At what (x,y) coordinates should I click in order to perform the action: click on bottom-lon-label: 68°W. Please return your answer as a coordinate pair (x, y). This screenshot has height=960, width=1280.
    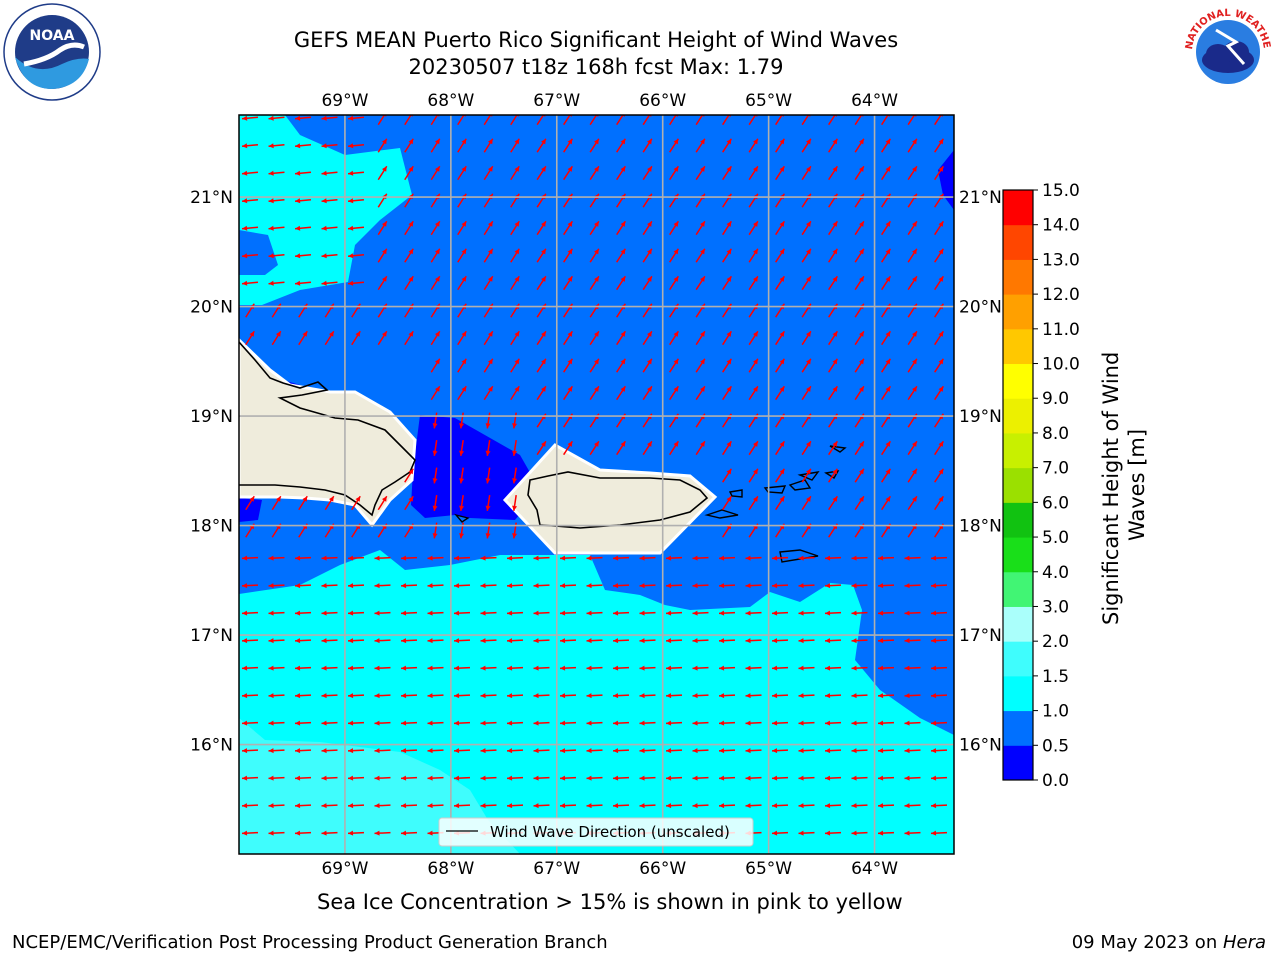
    Looking at the image, I should click on (450, 869).